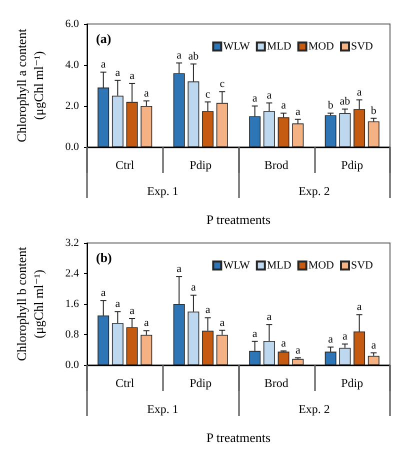 The height and width of the screenshot is (472, 403). I want to click on y-tick-label: 0.8, so click(72, 334).